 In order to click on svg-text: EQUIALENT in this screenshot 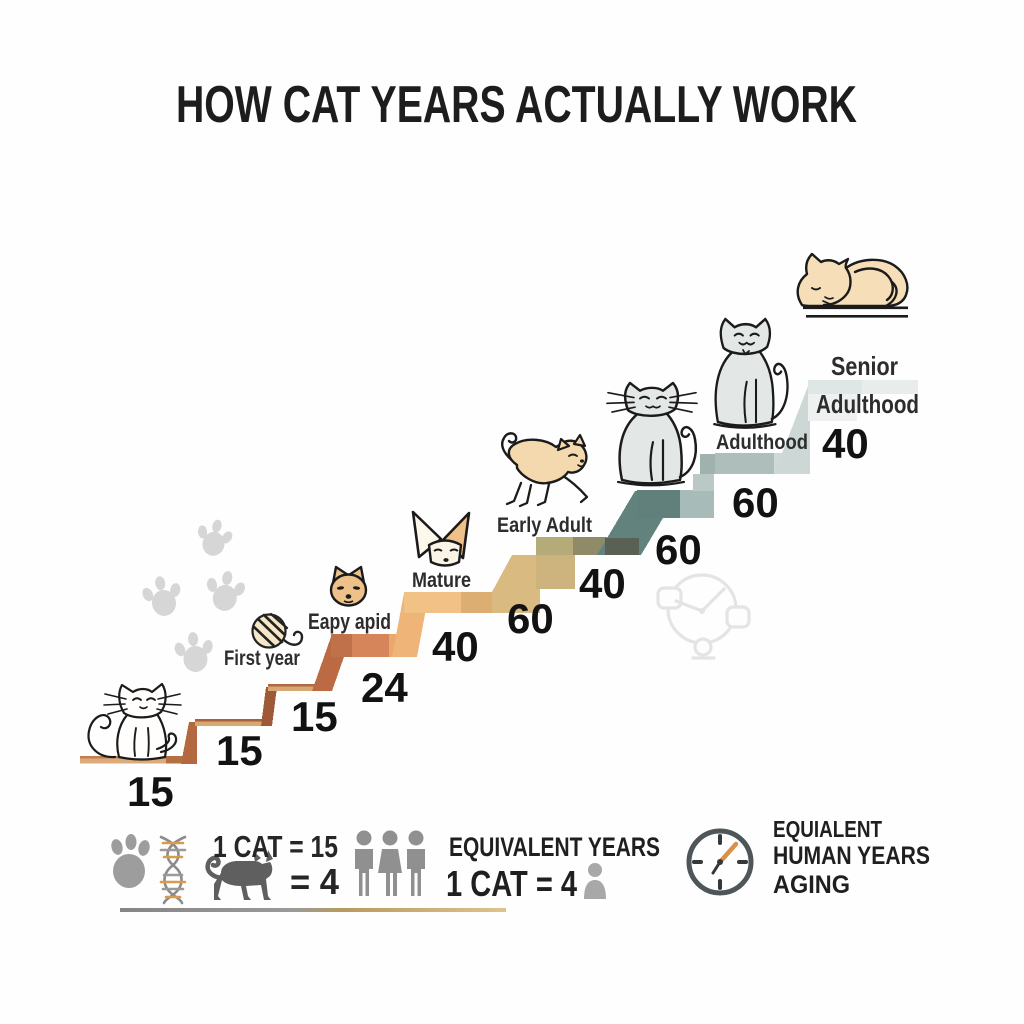, I will do `click(827, 829)`.